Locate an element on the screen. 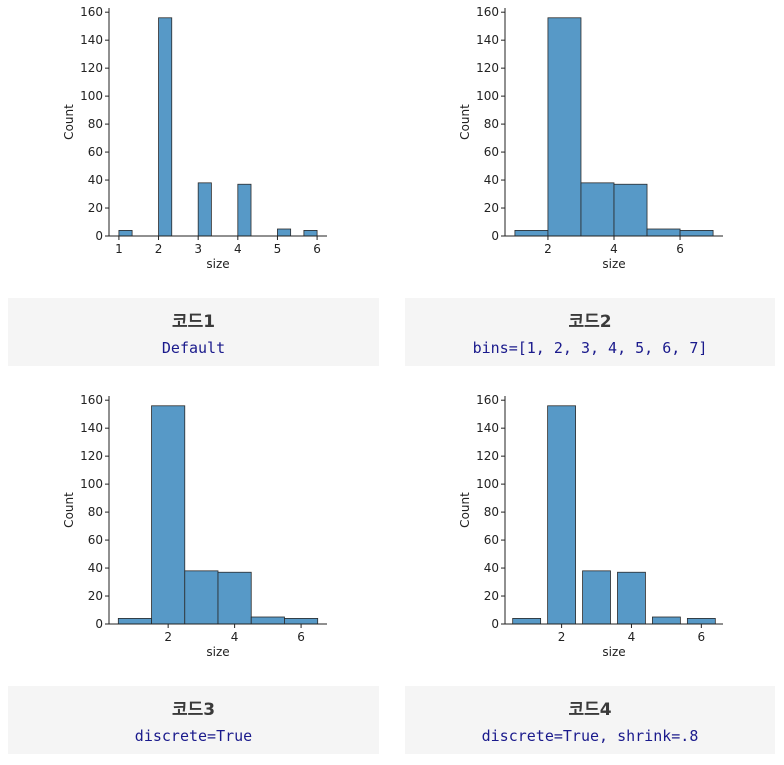  histogram-chart-4: 0 20 40 60 80 100 120 140 160 2 4 6 size Count is located at coordinates (590, 526).